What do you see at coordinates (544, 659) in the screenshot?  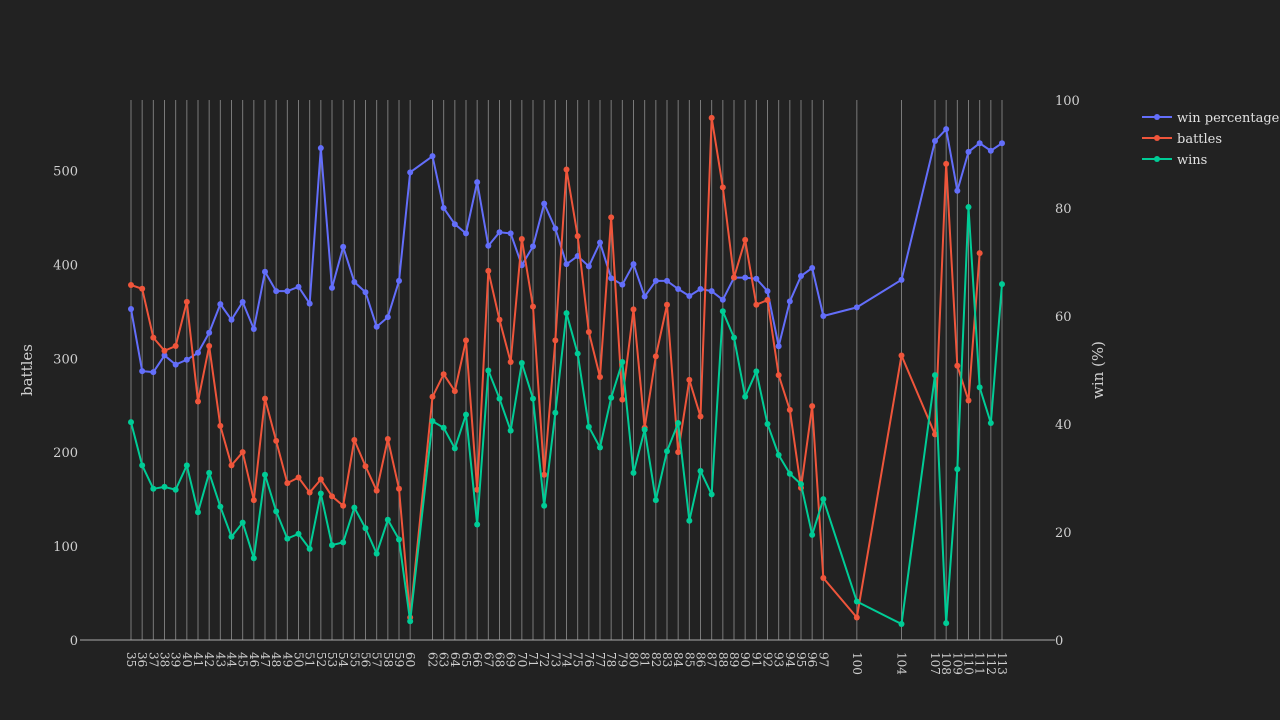 I see `x-tick-label: 72` at bounding box center [544, 659].